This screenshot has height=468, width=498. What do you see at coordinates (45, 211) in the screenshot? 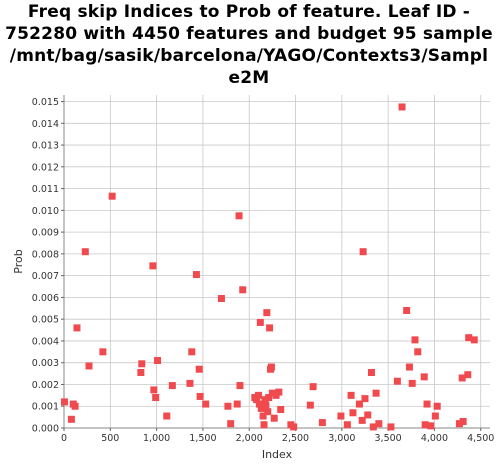
I see `y-tick-label: 0.010` at bounding box center [45, 211].